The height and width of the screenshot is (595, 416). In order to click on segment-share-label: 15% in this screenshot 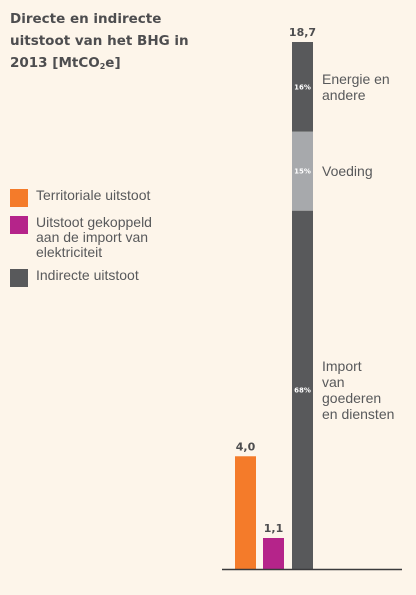, I will do `click(302, 172)`.